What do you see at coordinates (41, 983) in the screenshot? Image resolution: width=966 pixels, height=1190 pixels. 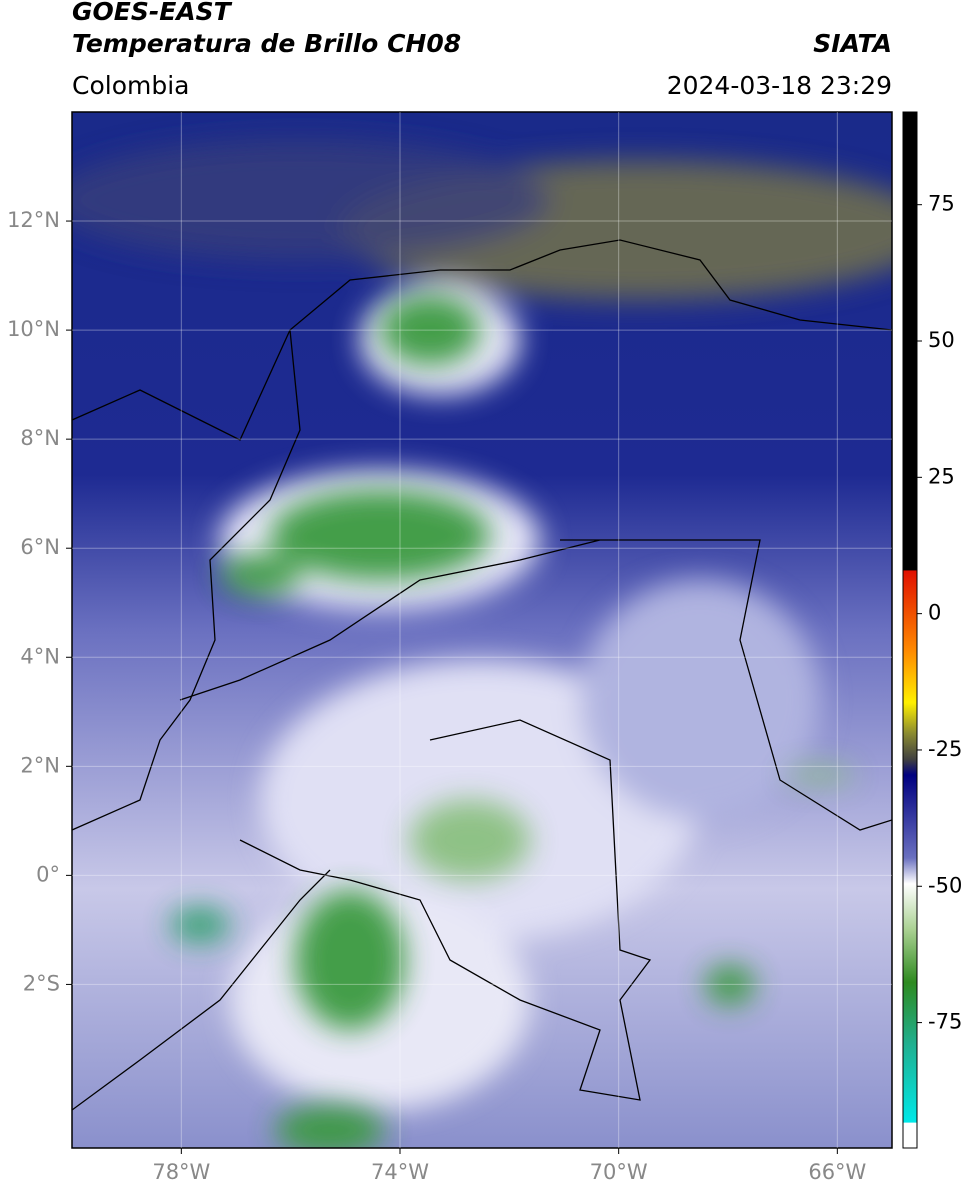 I see `y-tick-label: 2°S` at bounding box center [41, 983].